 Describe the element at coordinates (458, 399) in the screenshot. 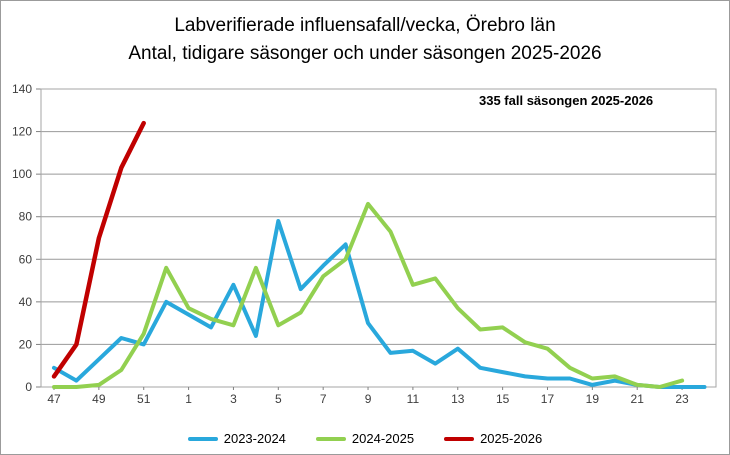

I see `x-axis-label: 13` at that location.